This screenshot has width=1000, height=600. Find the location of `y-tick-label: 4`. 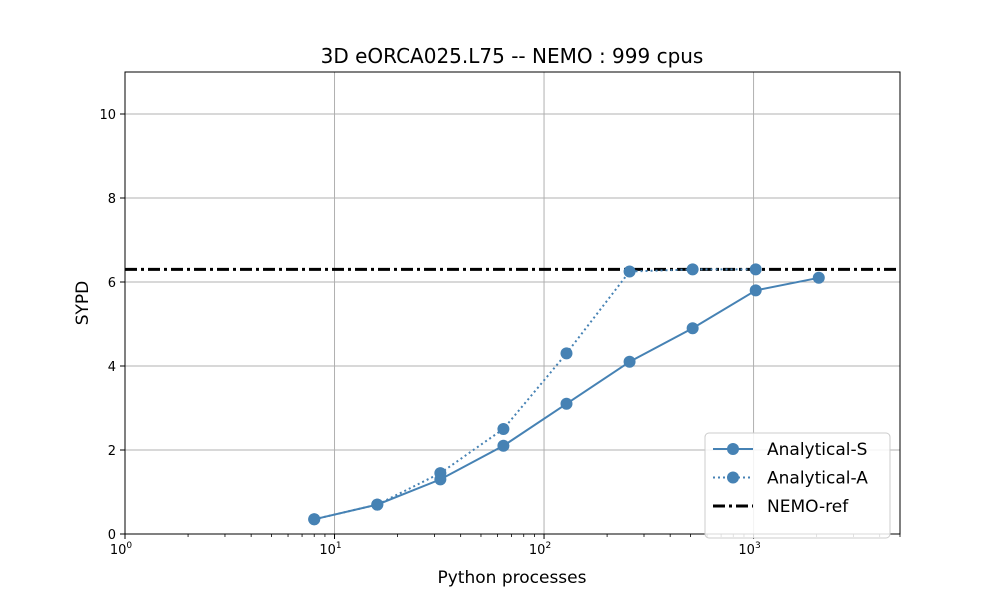

y-tick-label: 4 is located at coordinates (112, 367).